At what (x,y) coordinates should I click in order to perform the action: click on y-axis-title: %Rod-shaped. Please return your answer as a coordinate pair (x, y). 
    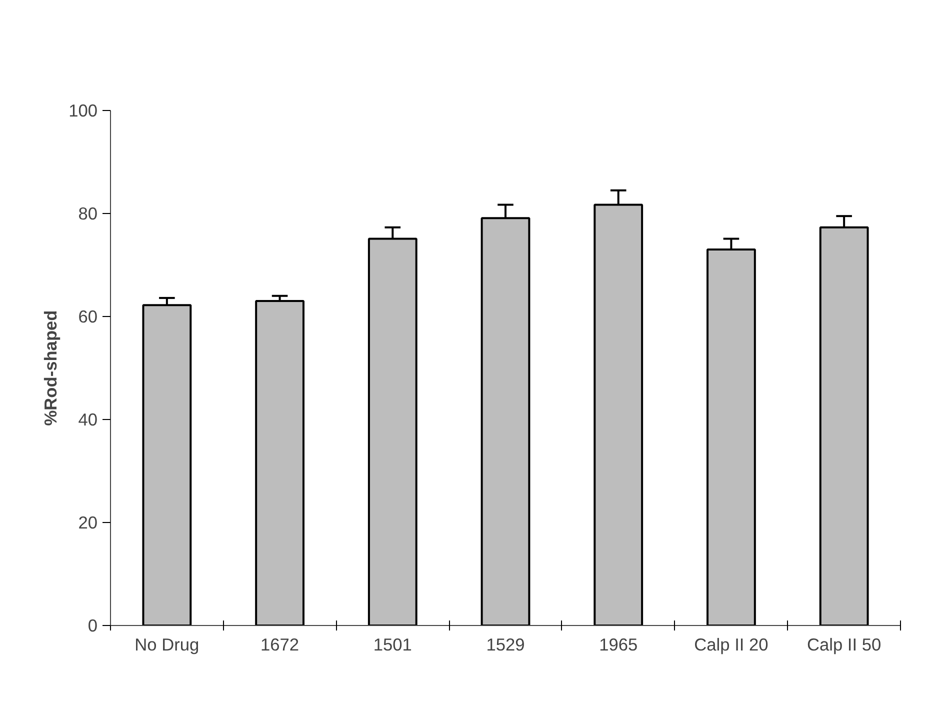
    Looking at the image, I should click on (50, 368).